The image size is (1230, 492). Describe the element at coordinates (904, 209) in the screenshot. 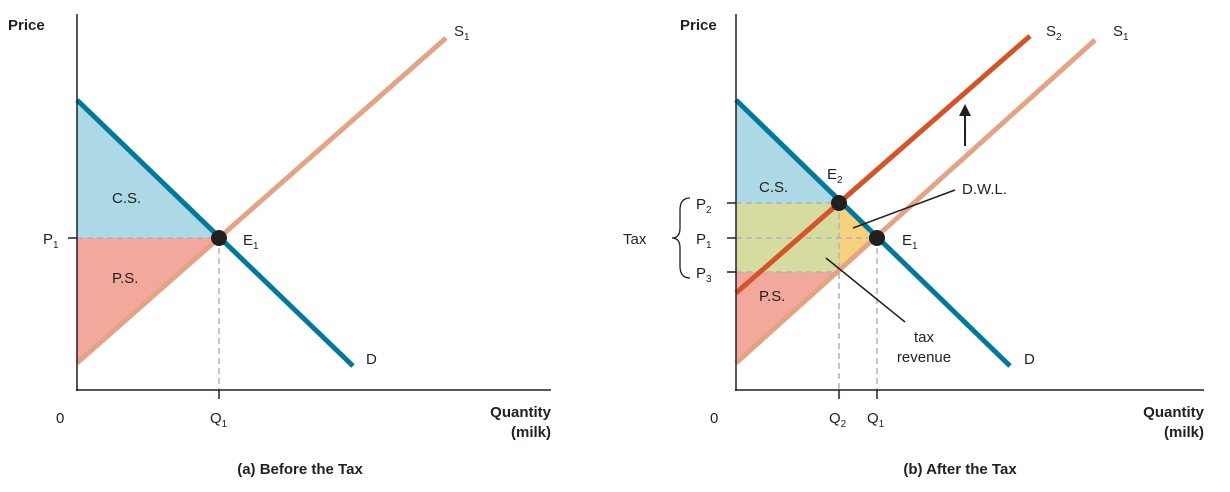

I see `dwl-pointer-line` at that location.